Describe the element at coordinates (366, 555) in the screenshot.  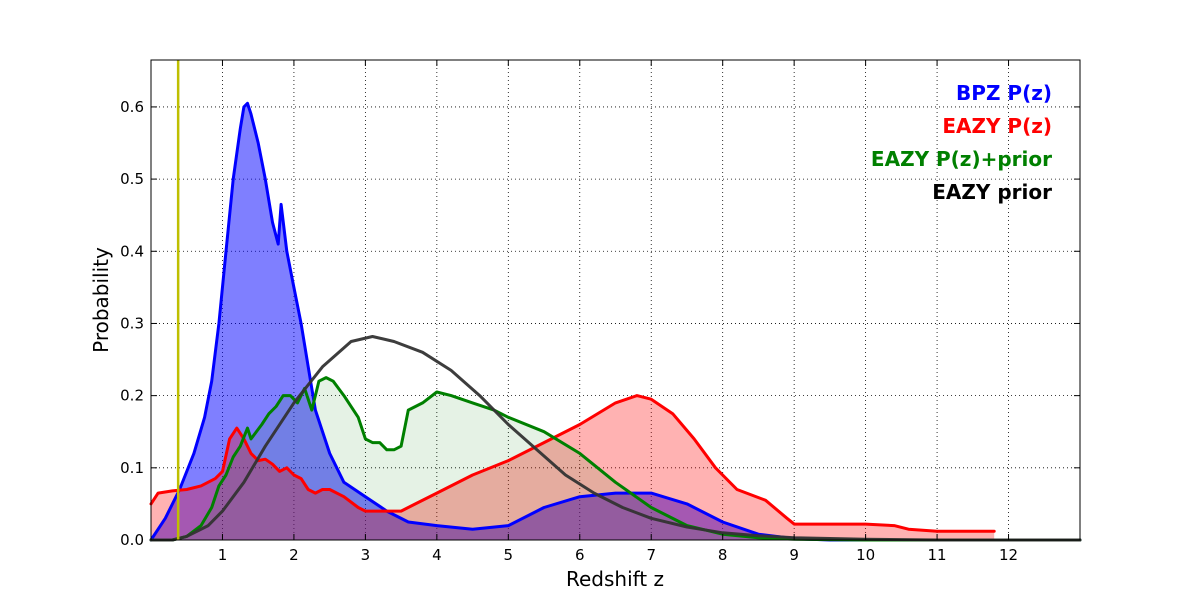
I see `x-tick-label: 3` at that location.